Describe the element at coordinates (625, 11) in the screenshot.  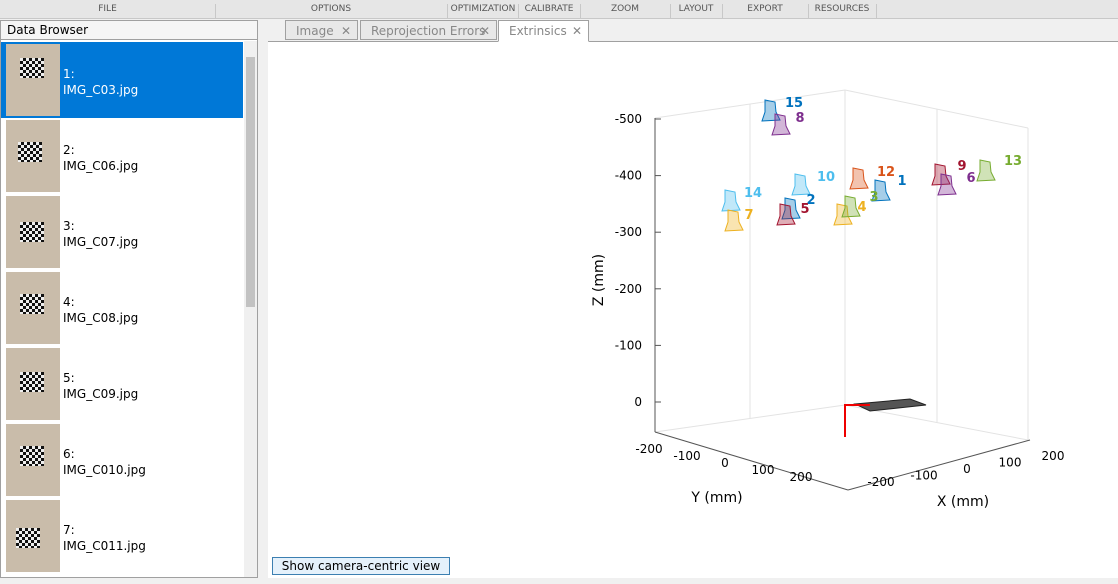
I see `toolstrip-section: ZOOM` at that location.